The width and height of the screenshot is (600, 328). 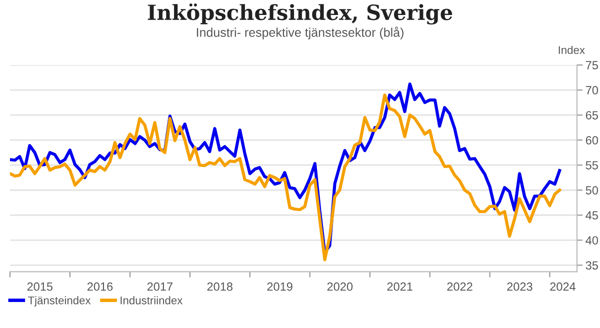 I want to click on y-tick-label: 70, so click(x=592, y=90).